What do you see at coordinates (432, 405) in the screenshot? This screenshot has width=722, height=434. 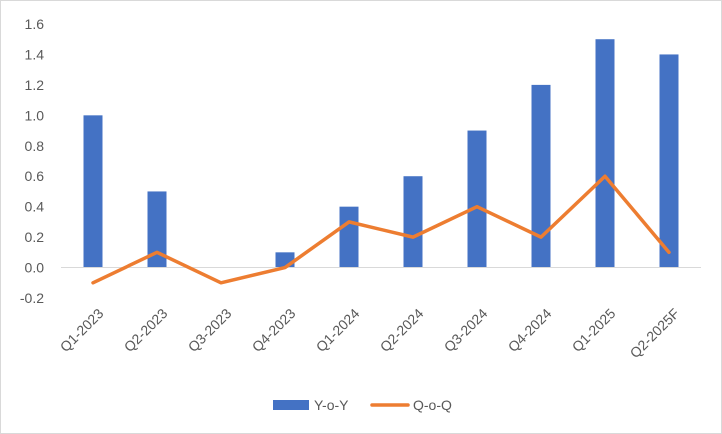 I see `legend-label-qoq: Q-o-Q` at bounding box center [432, 405].